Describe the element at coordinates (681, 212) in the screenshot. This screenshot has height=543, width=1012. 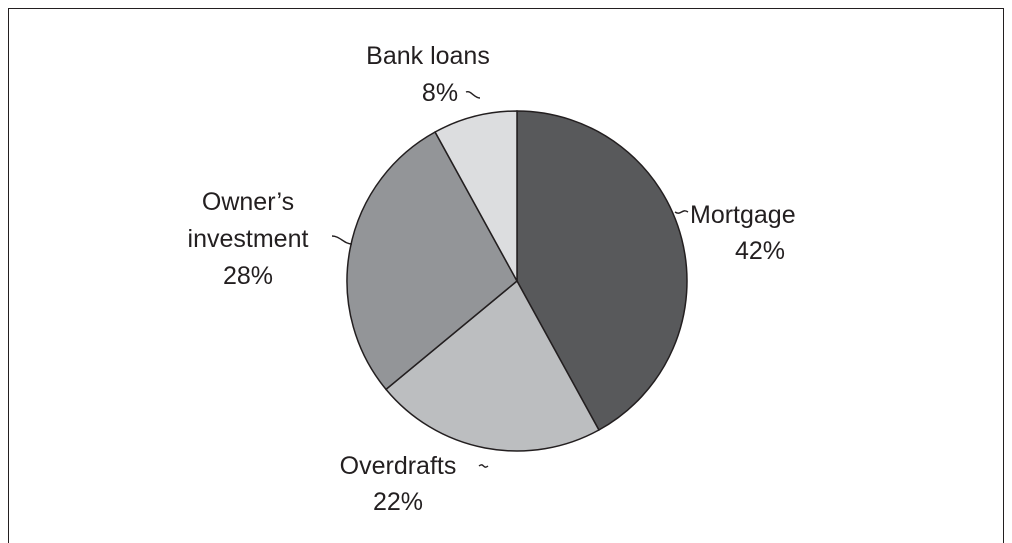
I see `leader-mortgage` at that location.